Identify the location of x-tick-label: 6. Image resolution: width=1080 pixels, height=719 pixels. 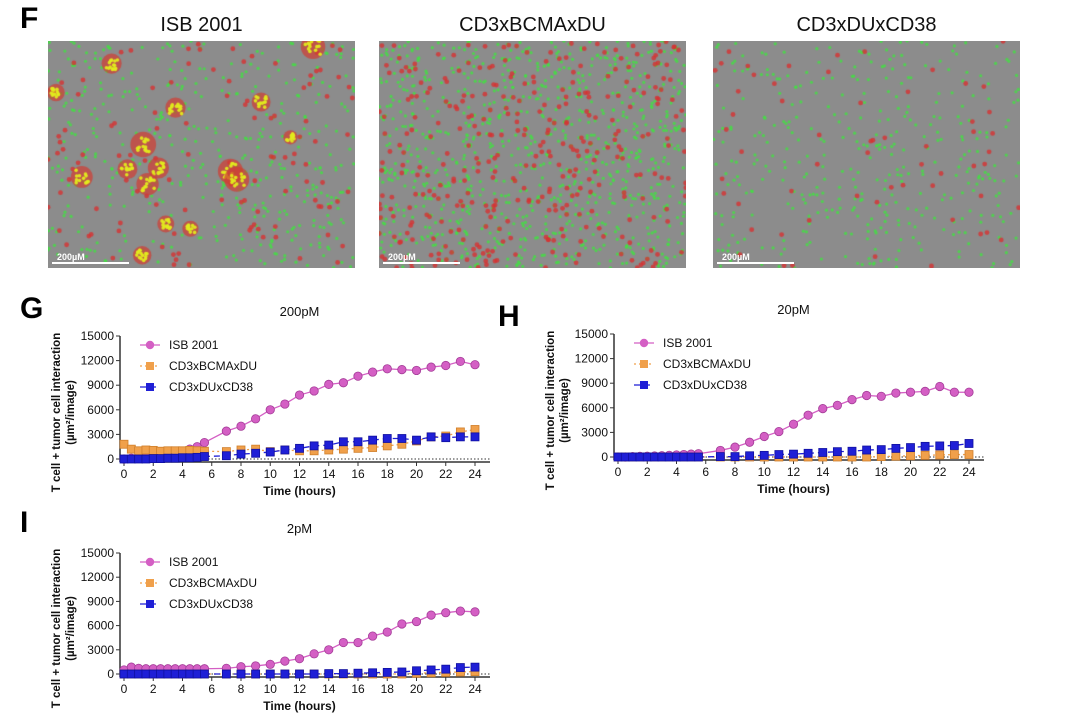
(211, 474).